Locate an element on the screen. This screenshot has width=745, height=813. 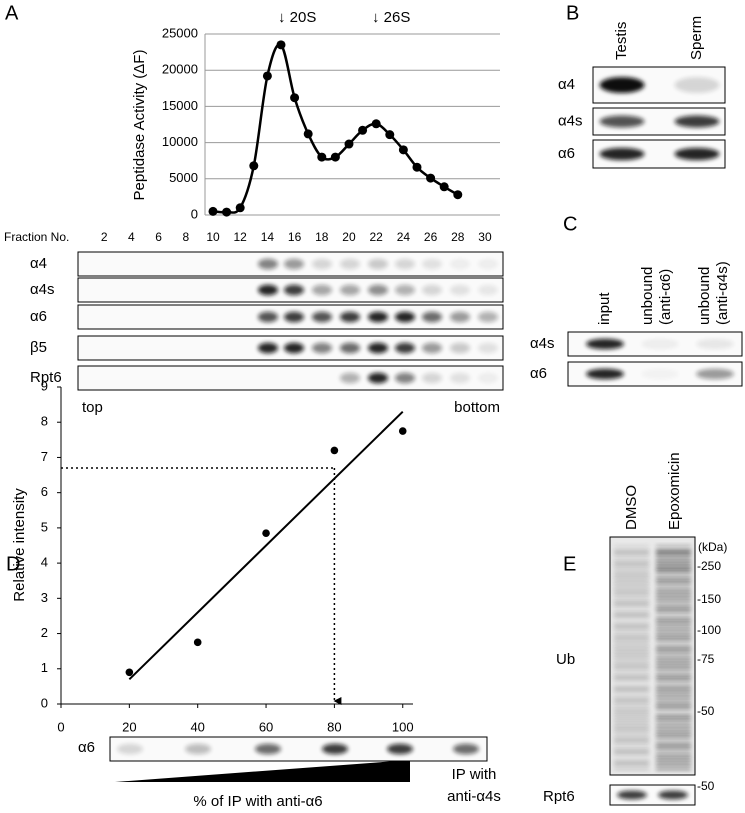
column-label: (anti-α4s) is located at coordinates (722, 293).